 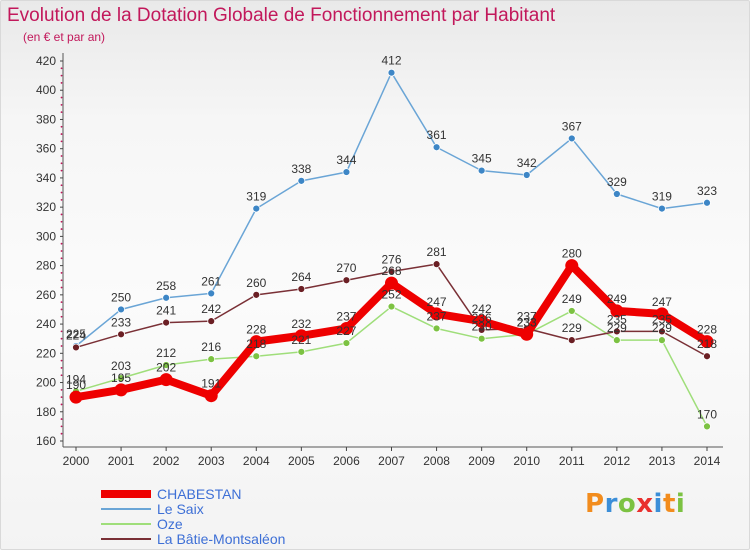 What do you see at coordinates (662, 461) in the screenshot?
I see `x-tick-label: 2013` at bounding box center [662, 461].